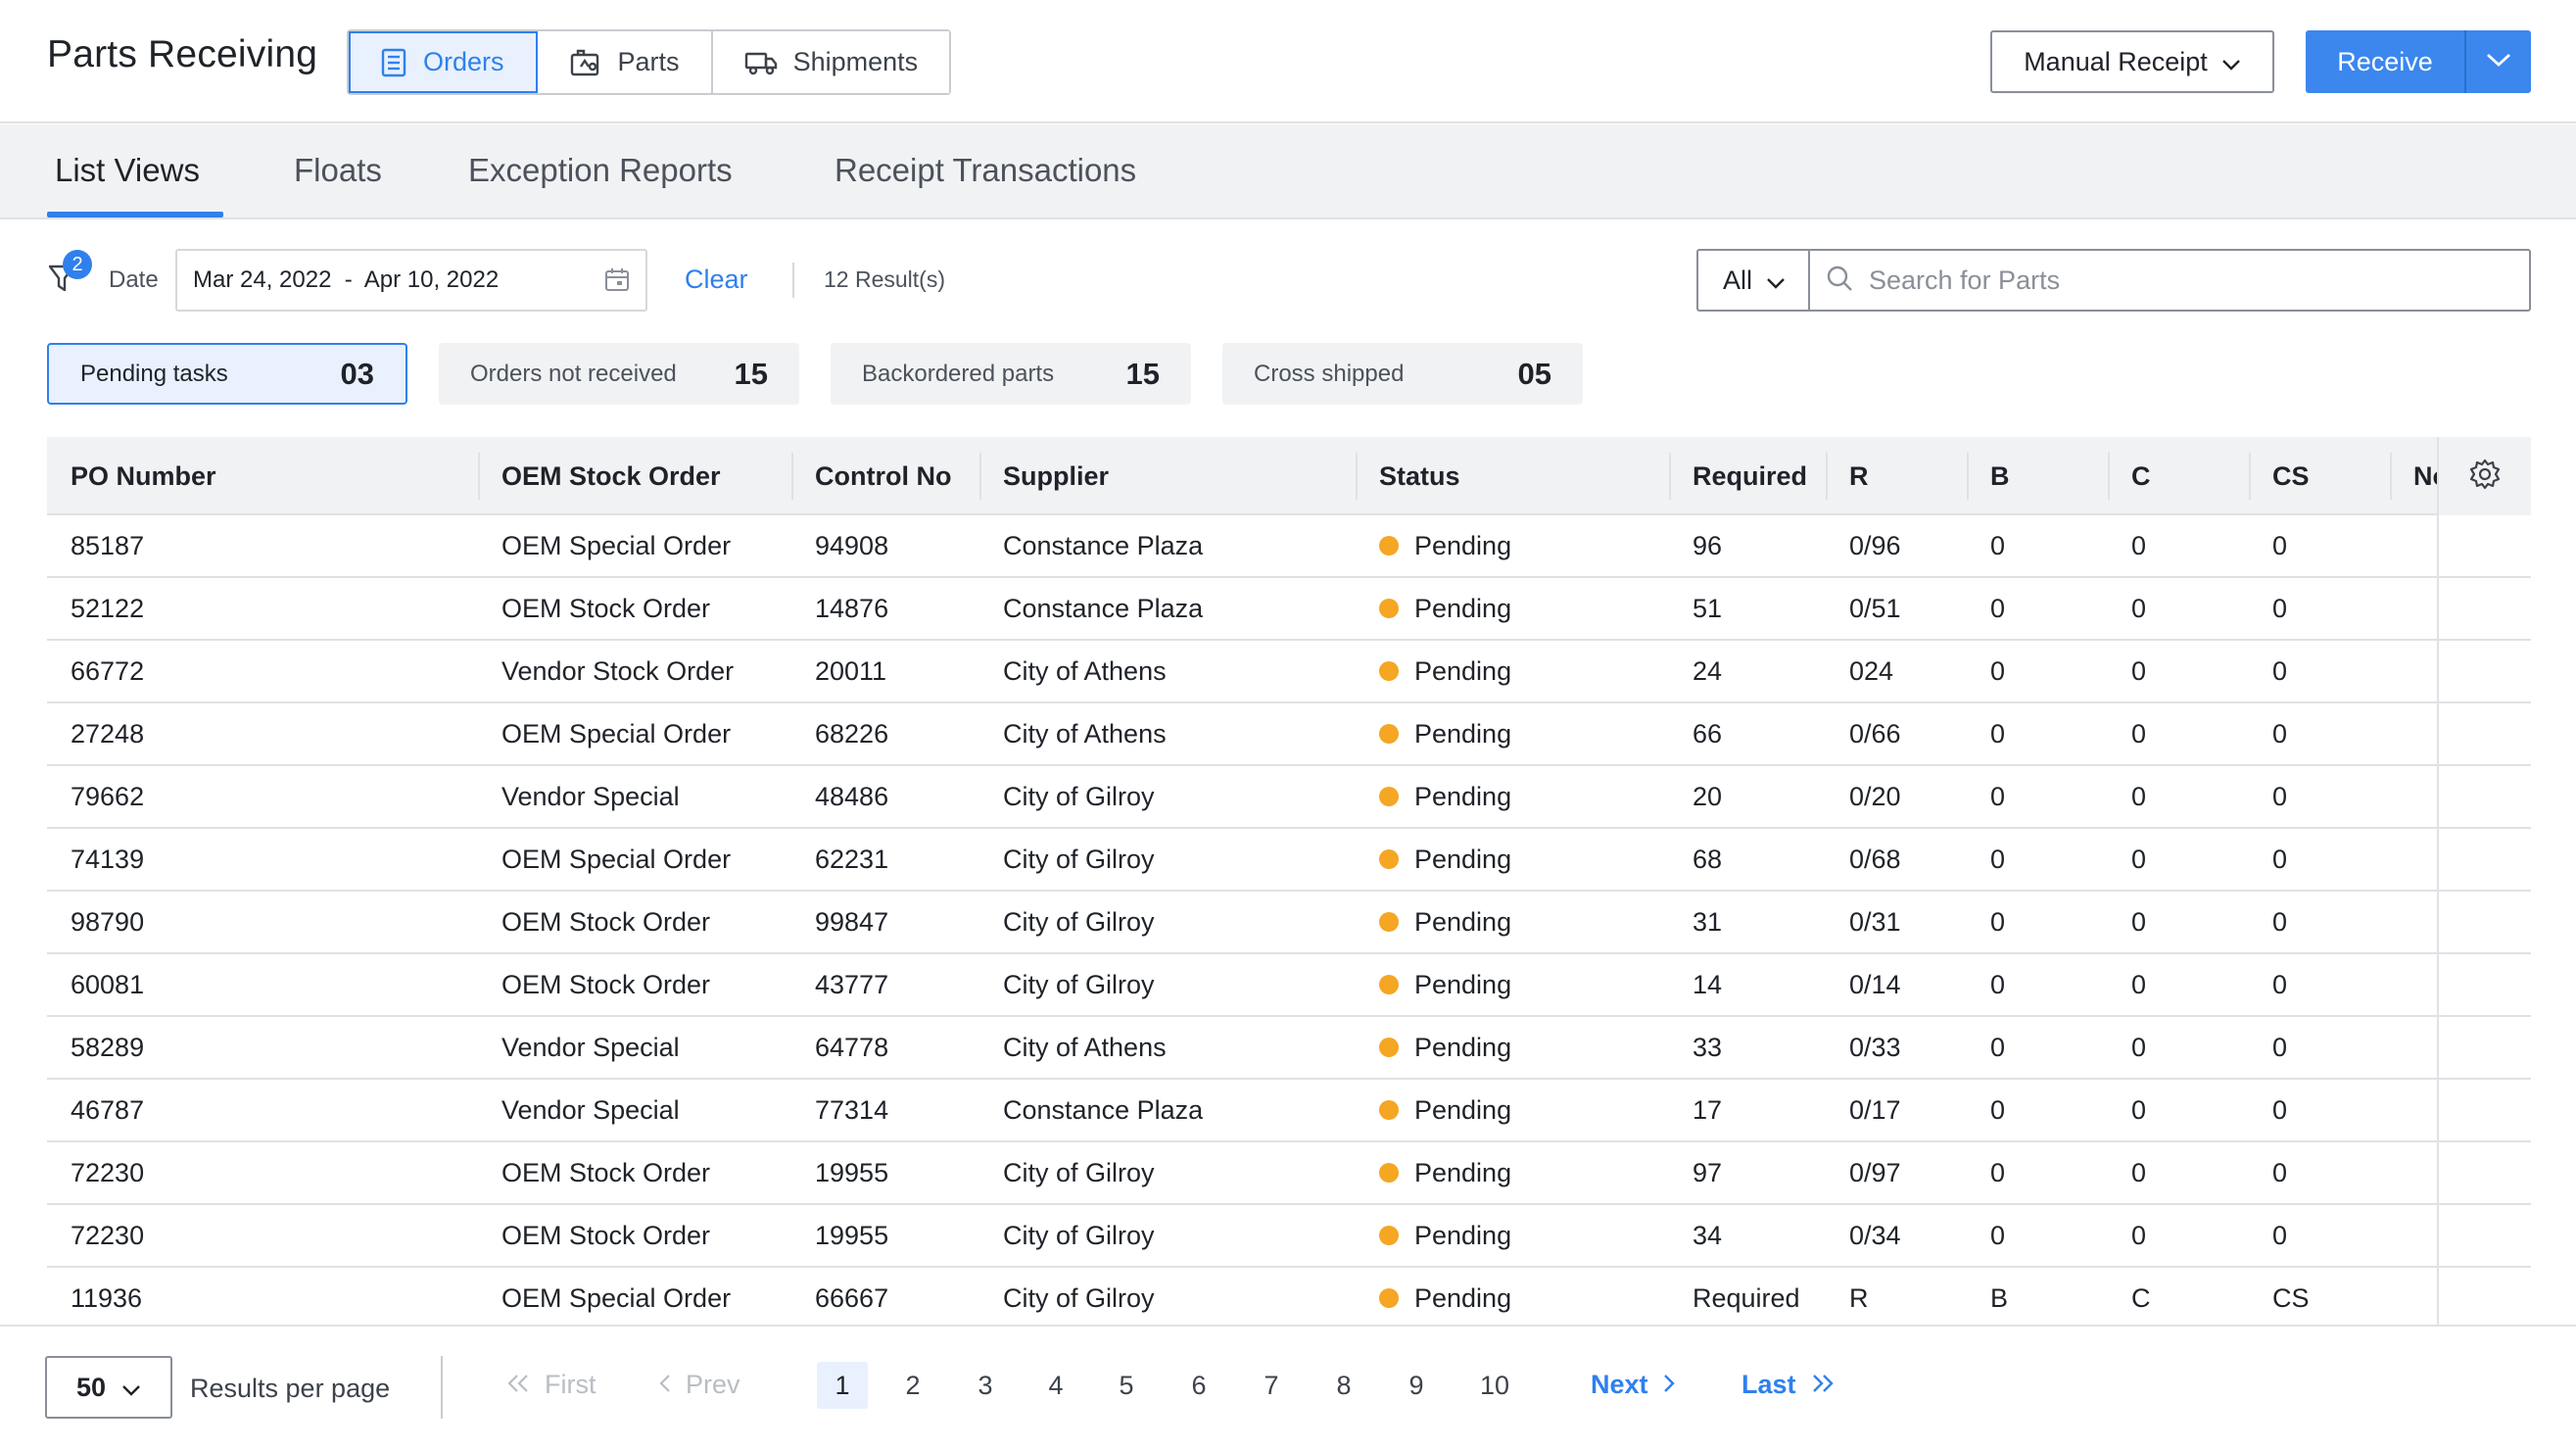 Image resolution: width=2576 pixels, height=1450 pixels. I want to click on column-header: PO Number, so click(143, 475).